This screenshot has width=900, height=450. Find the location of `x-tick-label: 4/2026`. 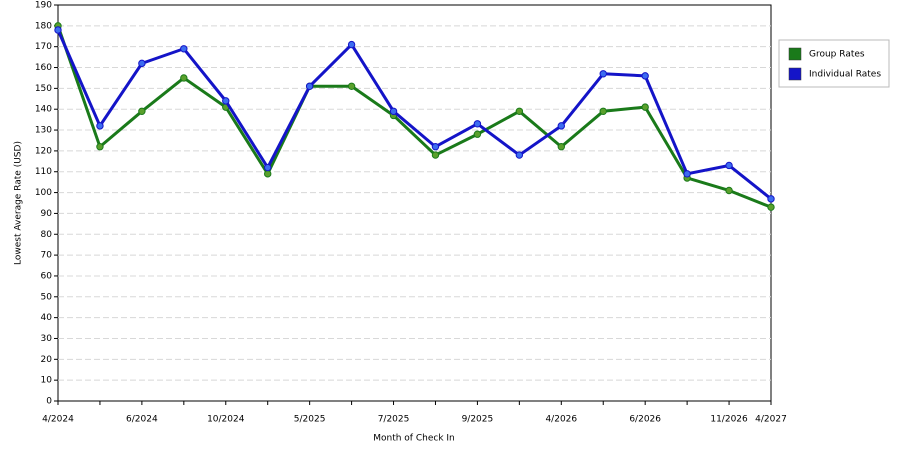

x-tick-label: 4/2026 is located at coordinates (561, 420).